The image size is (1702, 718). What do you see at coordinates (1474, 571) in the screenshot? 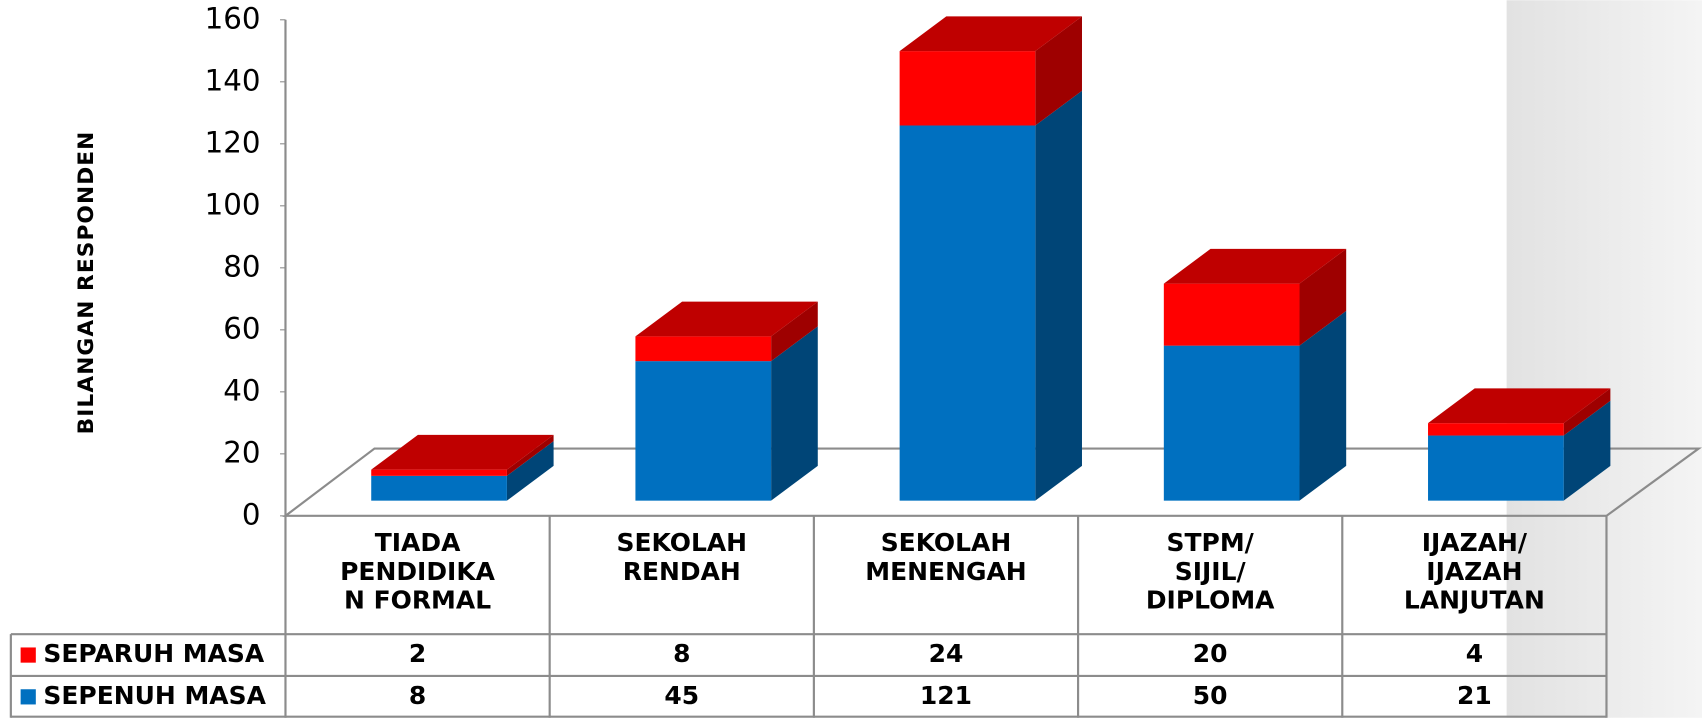
I see `category-label: IJAZAH/IJAZAH LANJUTAN` at bounding box center [1474, 571].